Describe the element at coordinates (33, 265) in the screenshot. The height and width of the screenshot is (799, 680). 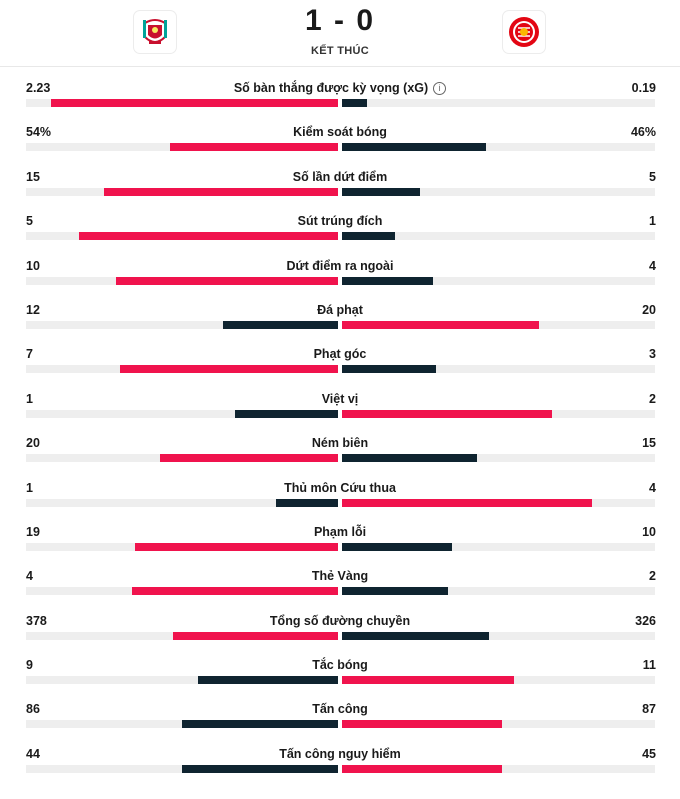
I see `home-stat-value: 10` at that location.